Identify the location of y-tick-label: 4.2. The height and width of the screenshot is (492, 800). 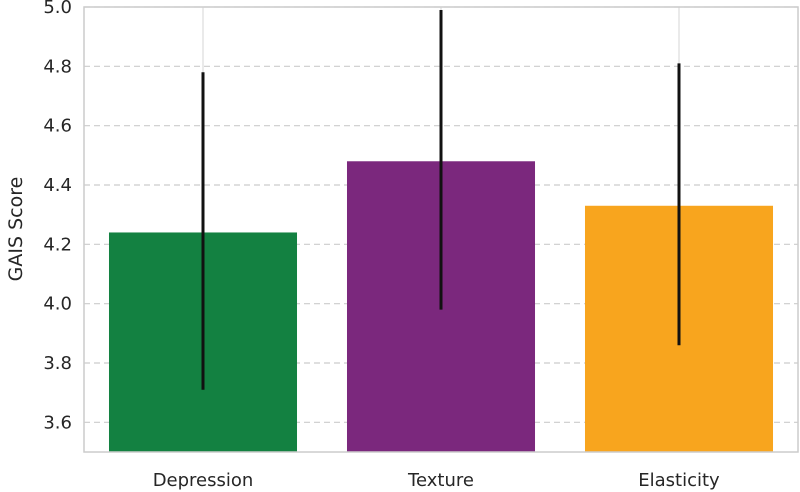
(57, 244).